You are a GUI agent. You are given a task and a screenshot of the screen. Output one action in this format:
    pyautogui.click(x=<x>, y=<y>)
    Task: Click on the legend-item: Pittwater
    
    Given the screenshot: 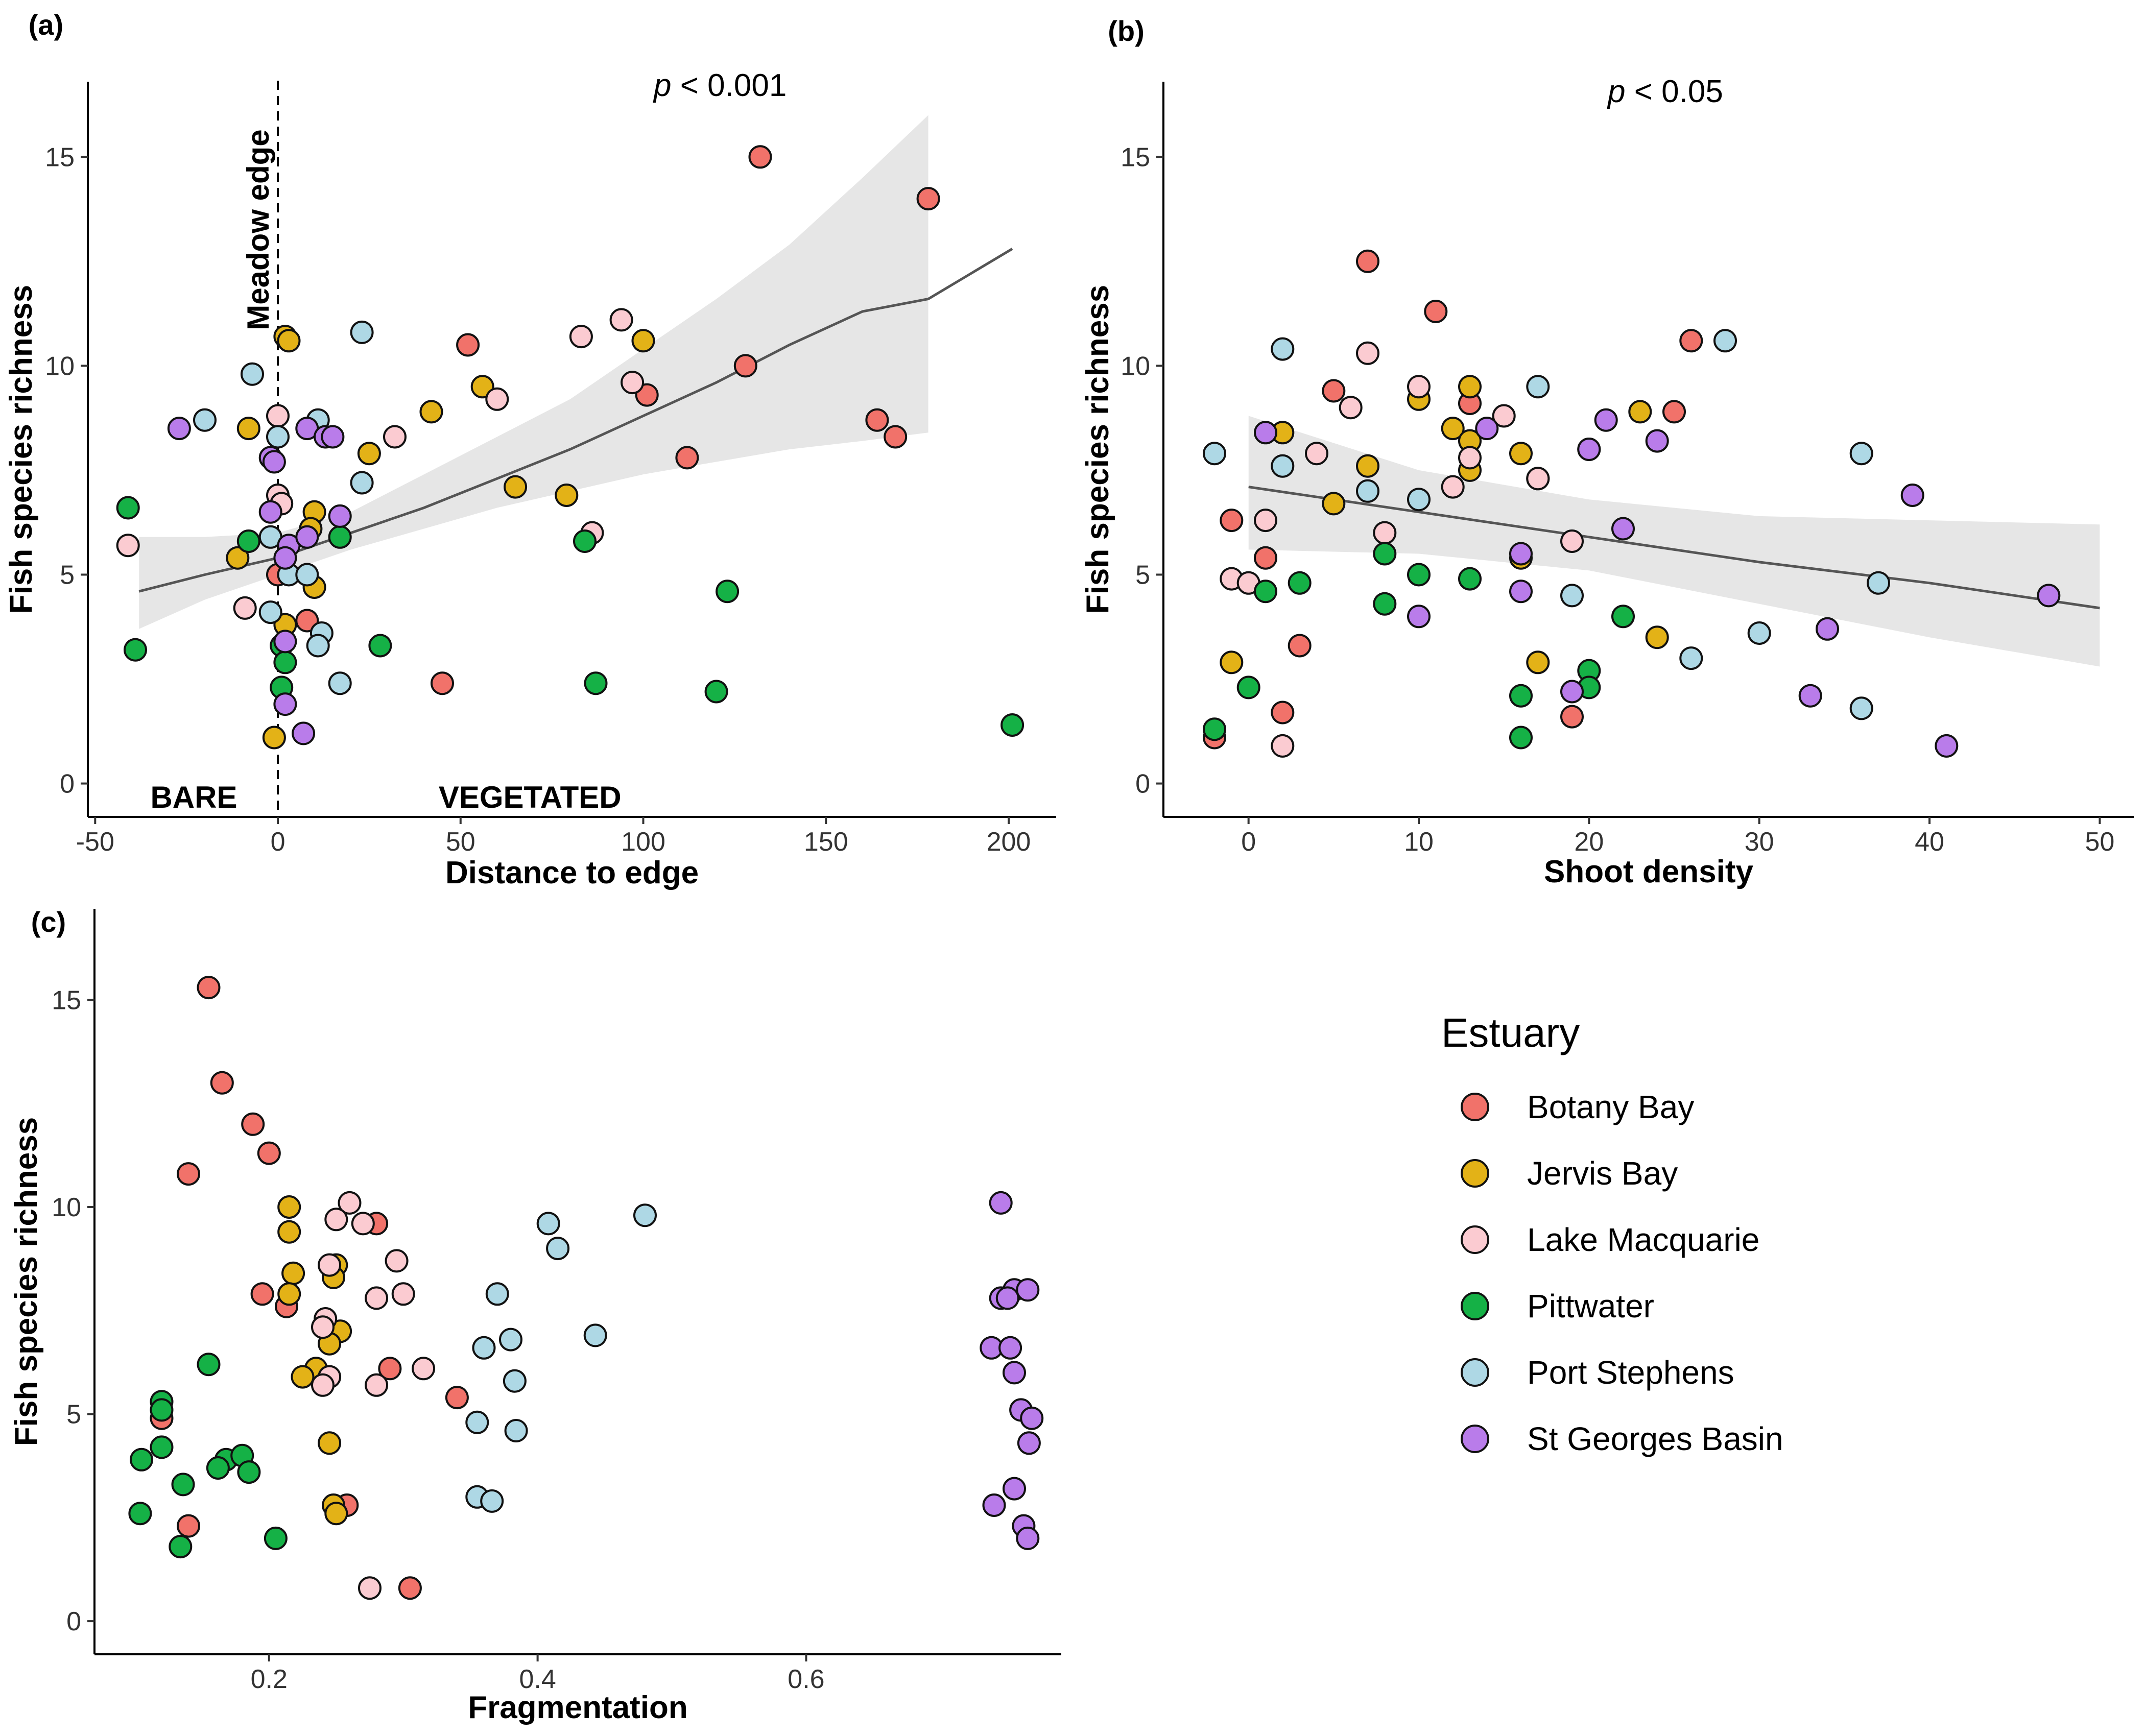 What is the action you would take?
    pyautogui.click(x=1557, y=1306)
    